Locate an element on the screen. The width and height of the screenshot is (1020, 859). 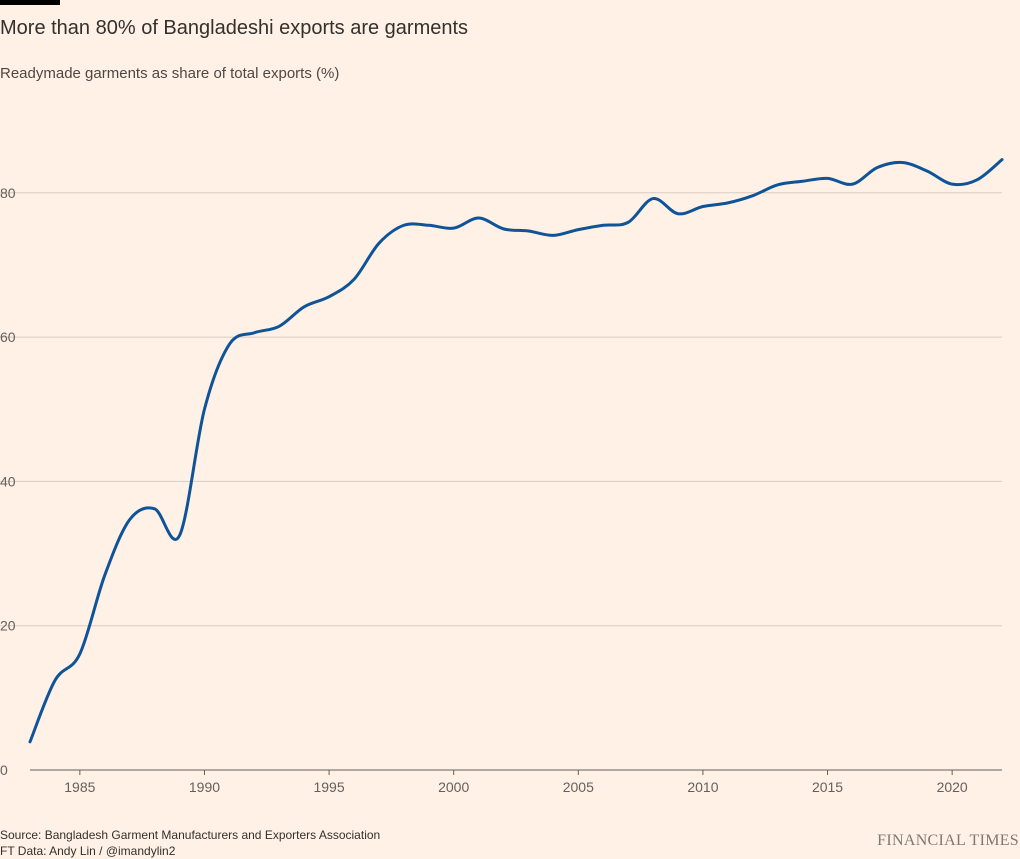
ft-logo: FINANCIAL TIMES is located at coordinates (948, 840).